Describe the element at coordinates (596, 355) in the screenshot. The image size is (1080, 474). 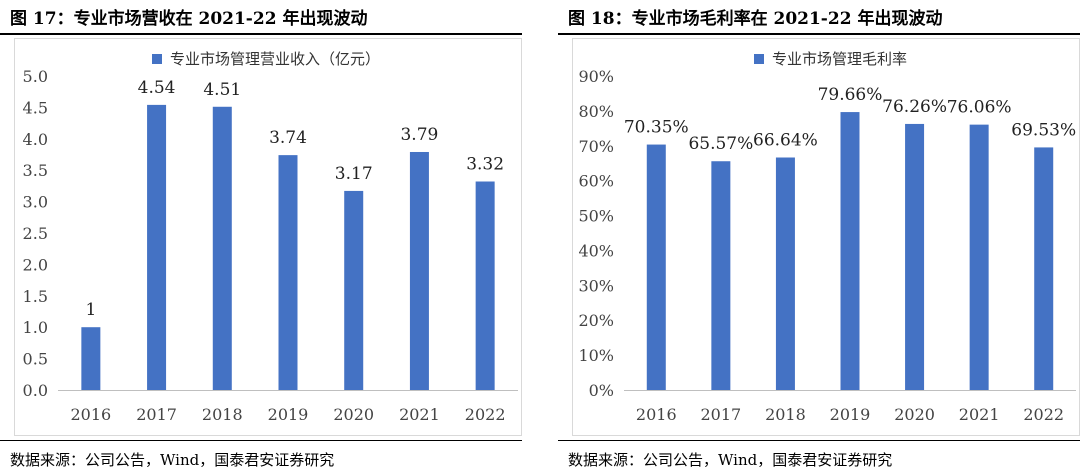
I see `y-tick-label: 10%` at that location.